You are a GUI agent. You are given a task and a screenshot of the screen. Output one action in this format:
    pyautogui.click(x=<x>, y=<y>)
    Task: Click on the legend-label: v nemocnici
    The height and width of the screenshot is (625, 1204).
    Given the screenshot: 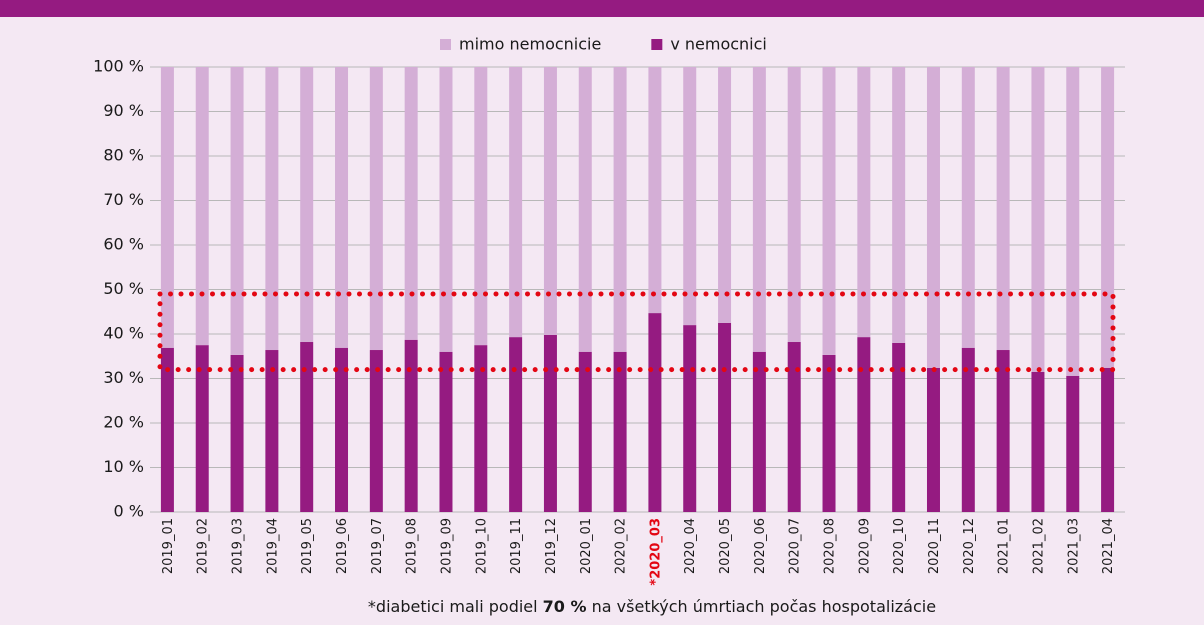 What is the action you would take?
    pyautogui.click(x=718, y=44)
    